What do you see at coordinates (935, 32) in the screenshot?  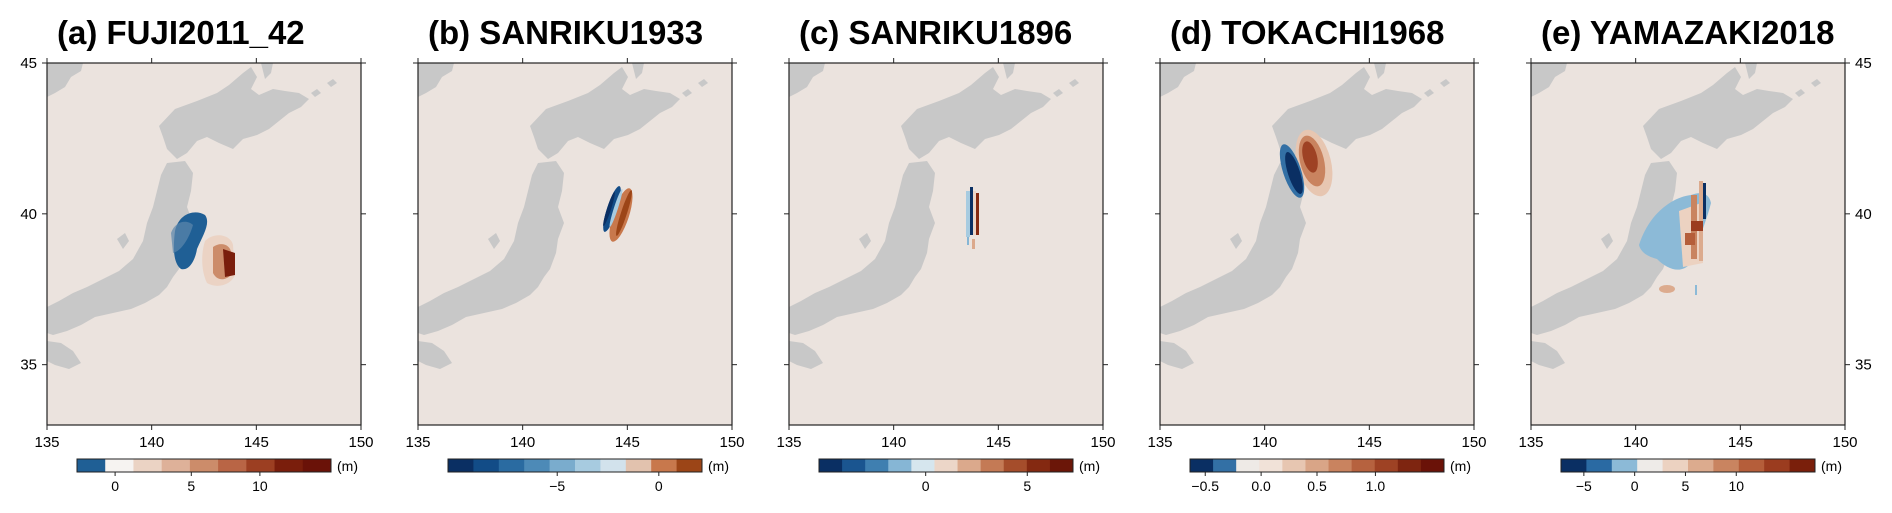 I see `panel-title: (c) SANRIKU1896` at bounding box center [935, 32].